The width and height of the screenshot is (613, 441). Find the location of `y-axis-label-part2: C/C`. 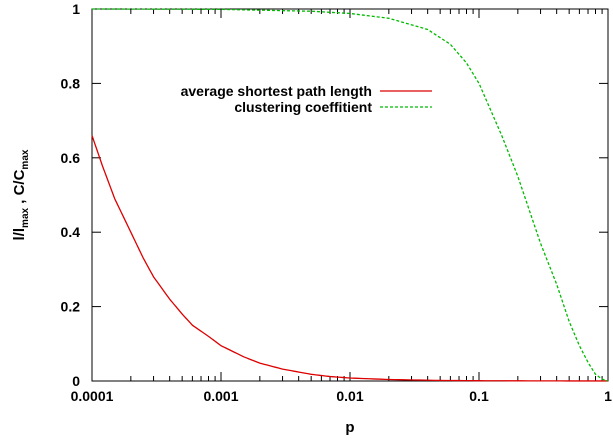

y-axis-label-part2: C/C is located at coordinates (19, 182).